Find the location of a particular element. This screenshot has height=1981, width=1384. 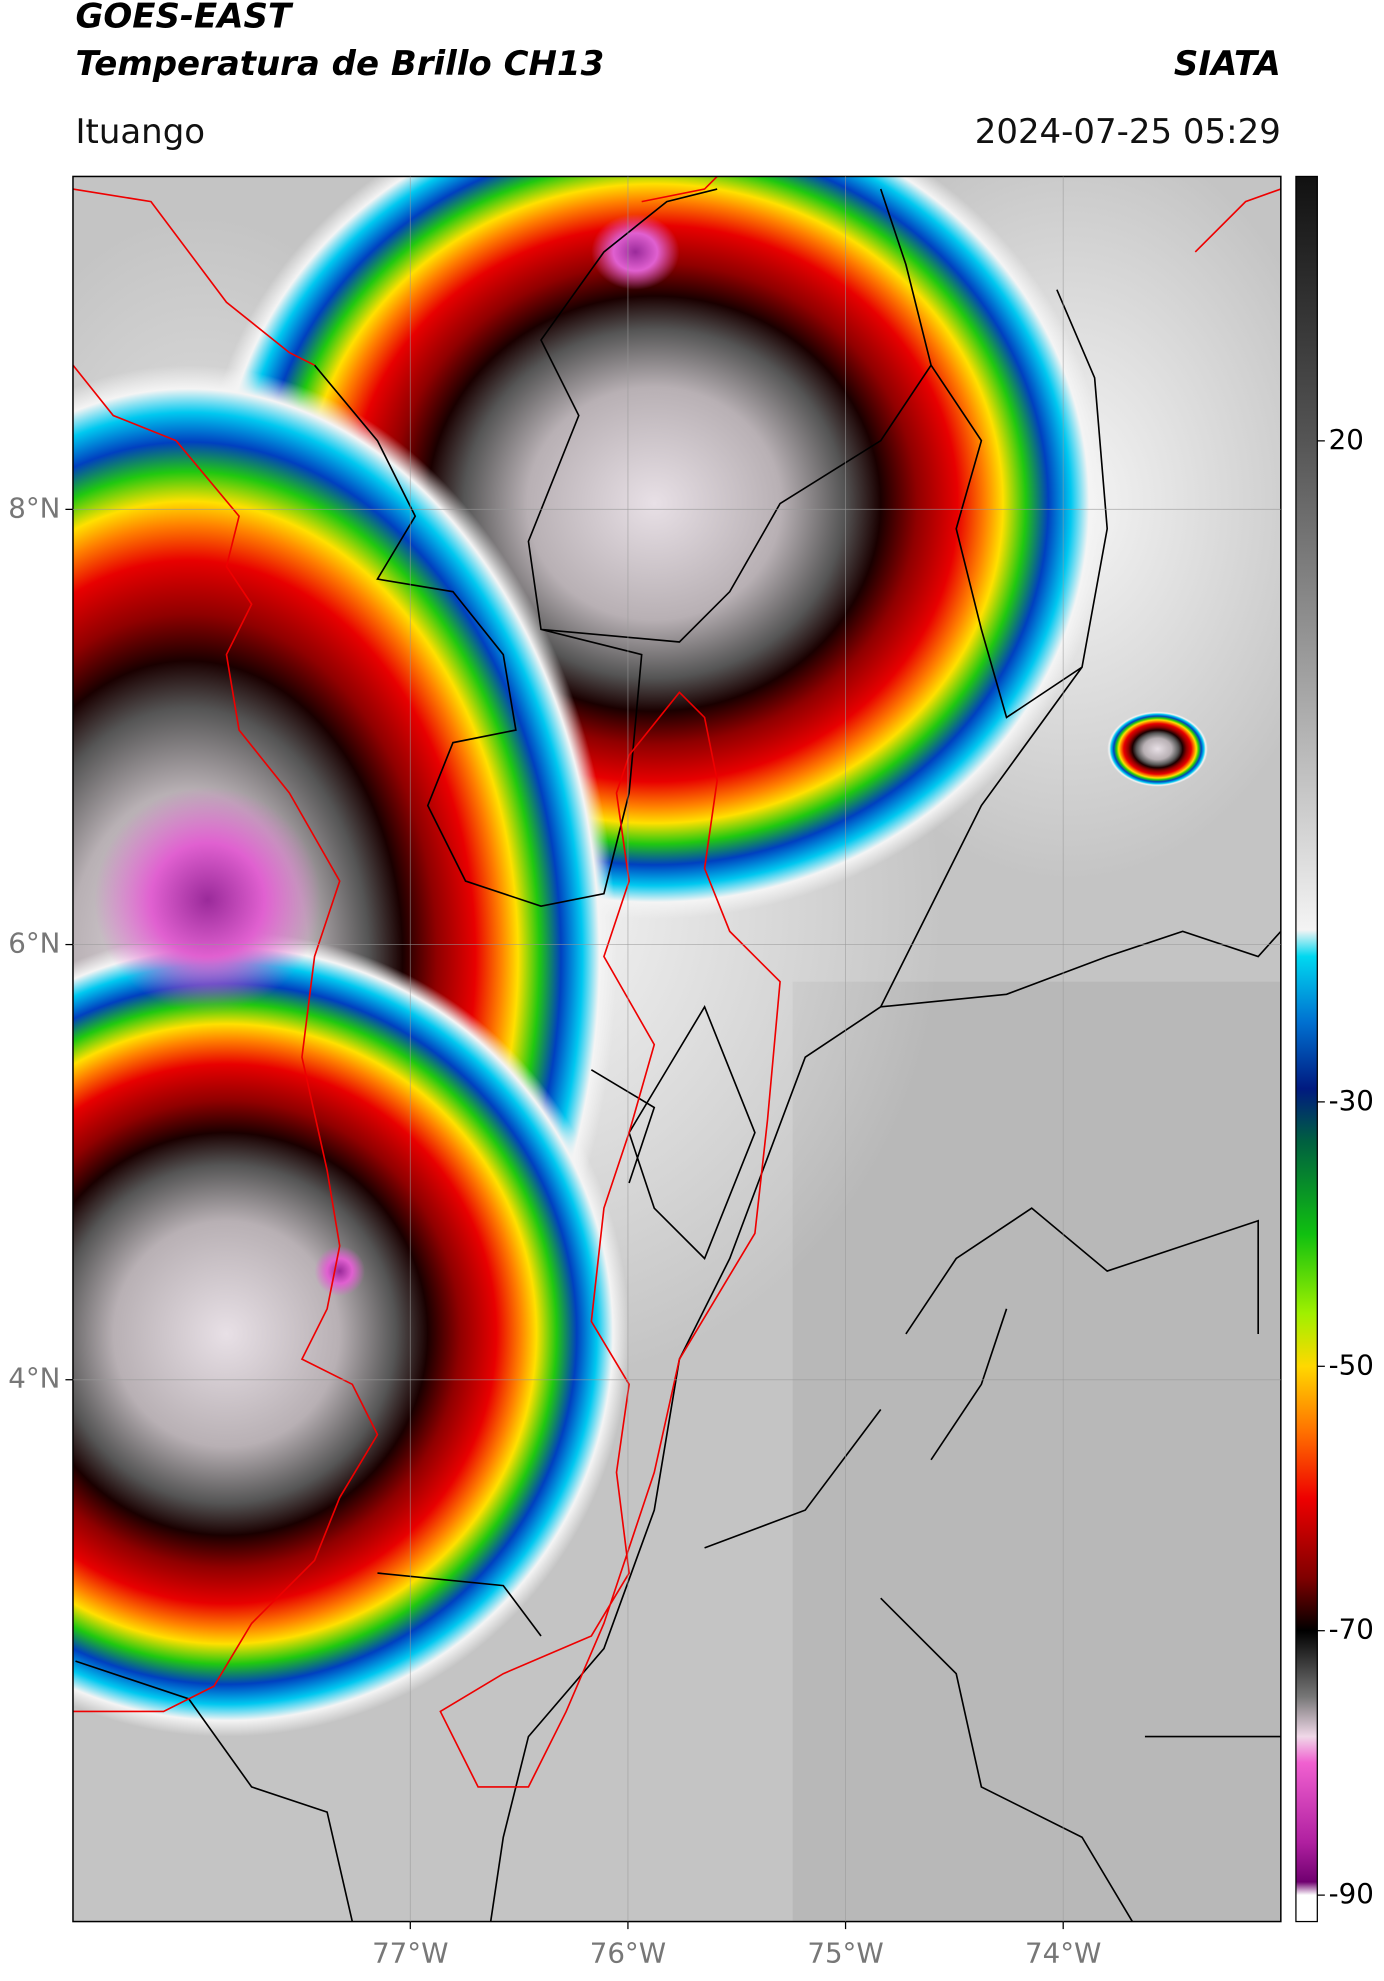

region: Ituango is located at coordinates (140, 132).